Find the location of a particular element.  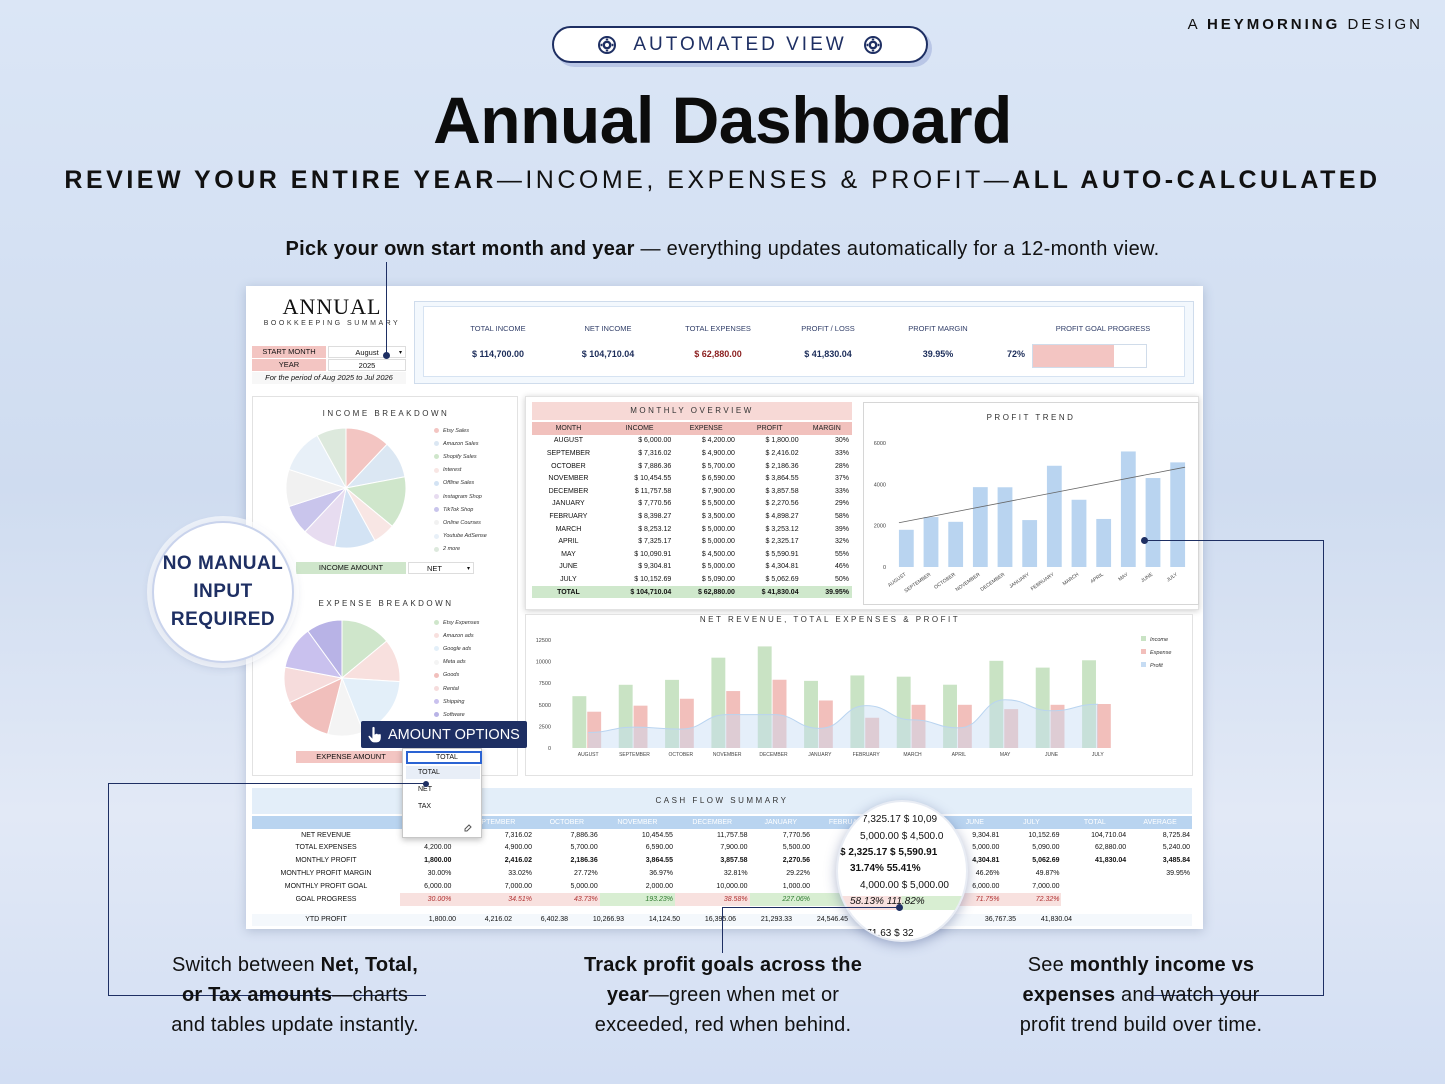

table-cell: 30.00% is located at coordinates (427, 899).